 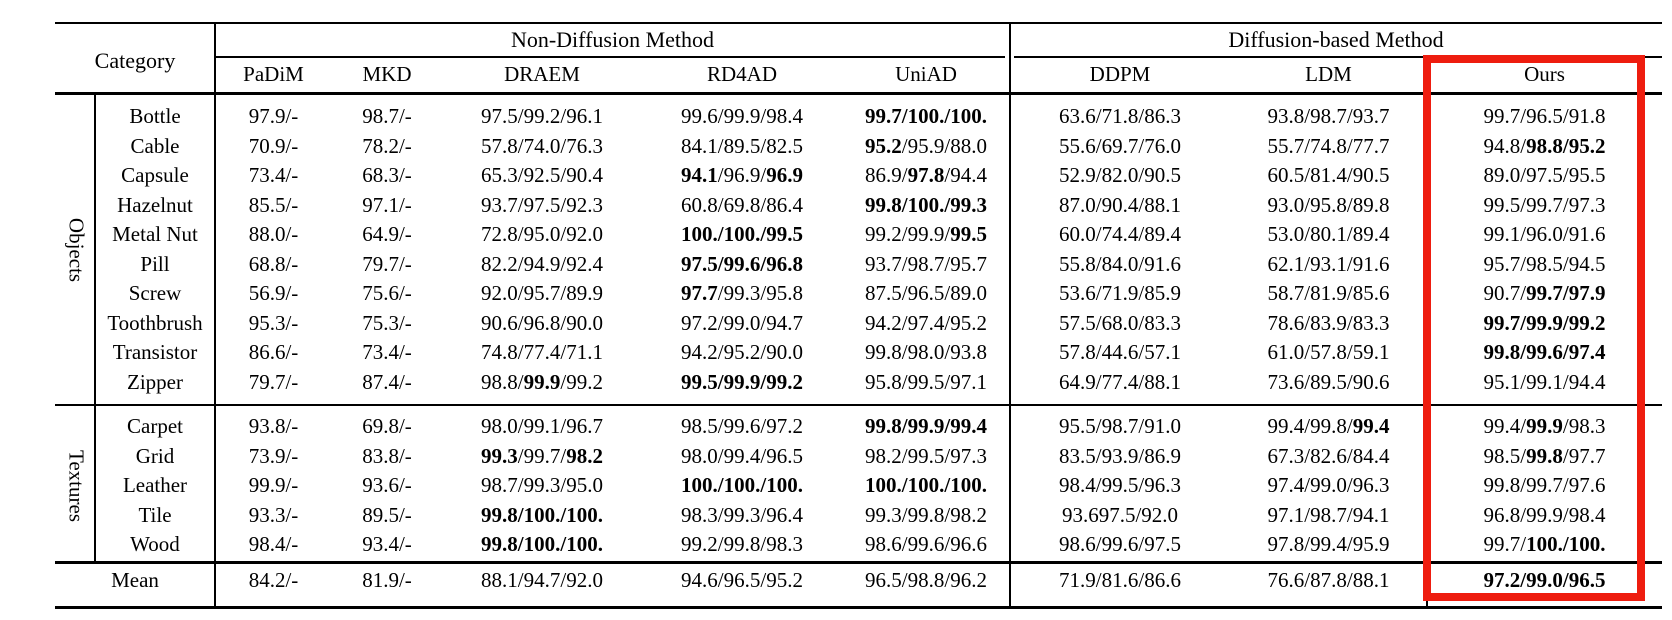 What do you see at coordinates (742, 485) in the screenshot?
I see `value-cell: 100./100./100.` at bounding box center [742, 485].